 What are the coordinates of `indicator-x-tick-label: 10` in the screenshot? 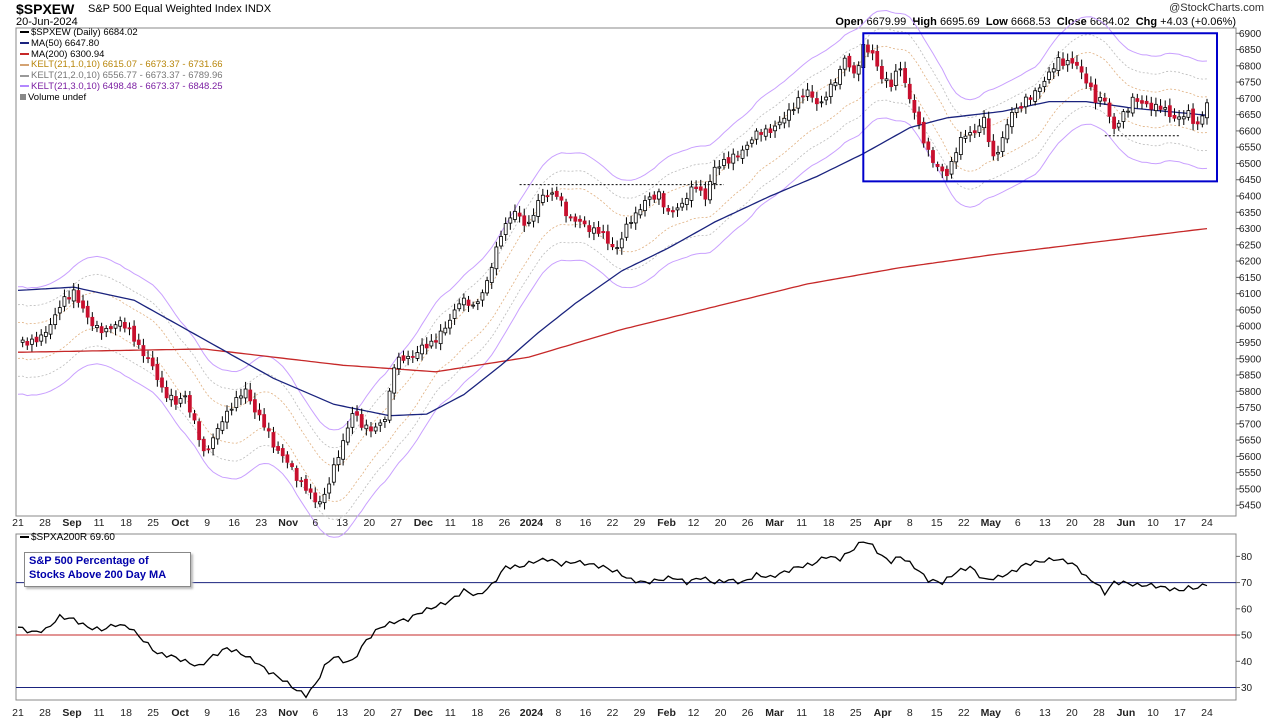 It's located at (1153, 713).